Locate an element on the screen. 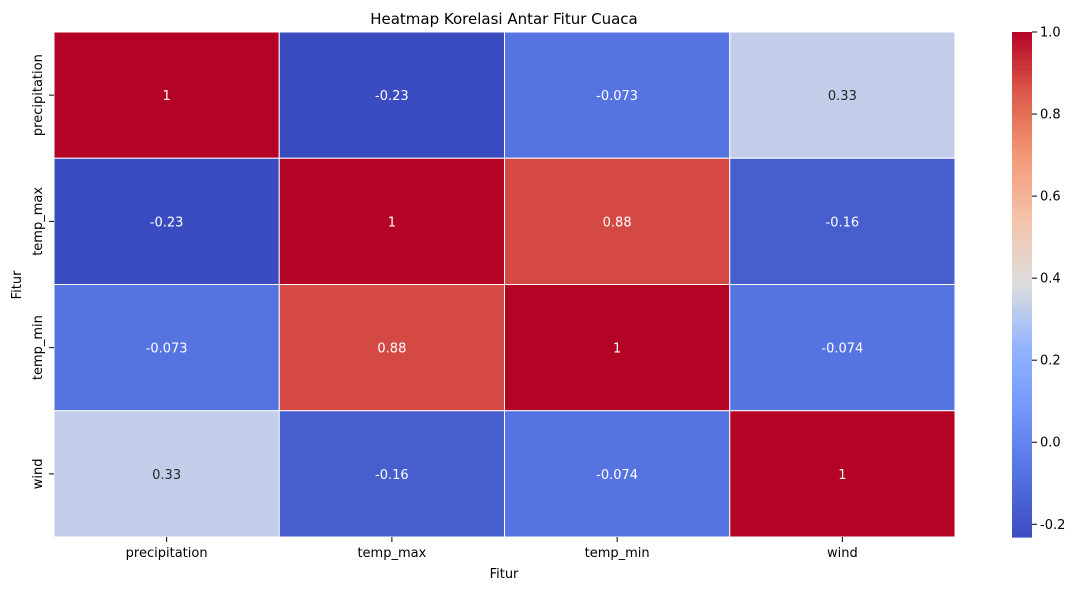  colorbar-tick-label: 1.0 is located at coordinates (1050, 33).